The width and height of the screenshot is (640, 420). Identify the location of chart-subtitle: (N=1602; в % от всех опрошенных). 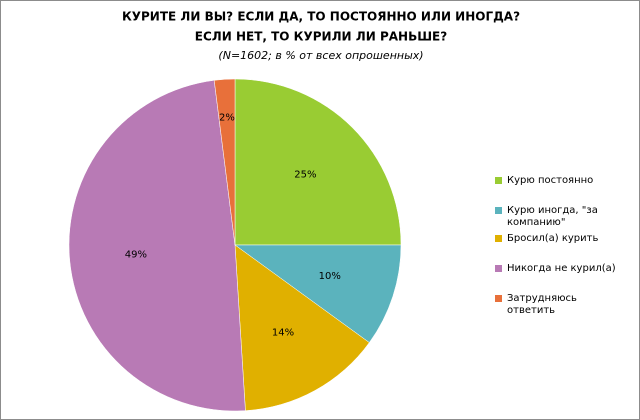
(320, 55).